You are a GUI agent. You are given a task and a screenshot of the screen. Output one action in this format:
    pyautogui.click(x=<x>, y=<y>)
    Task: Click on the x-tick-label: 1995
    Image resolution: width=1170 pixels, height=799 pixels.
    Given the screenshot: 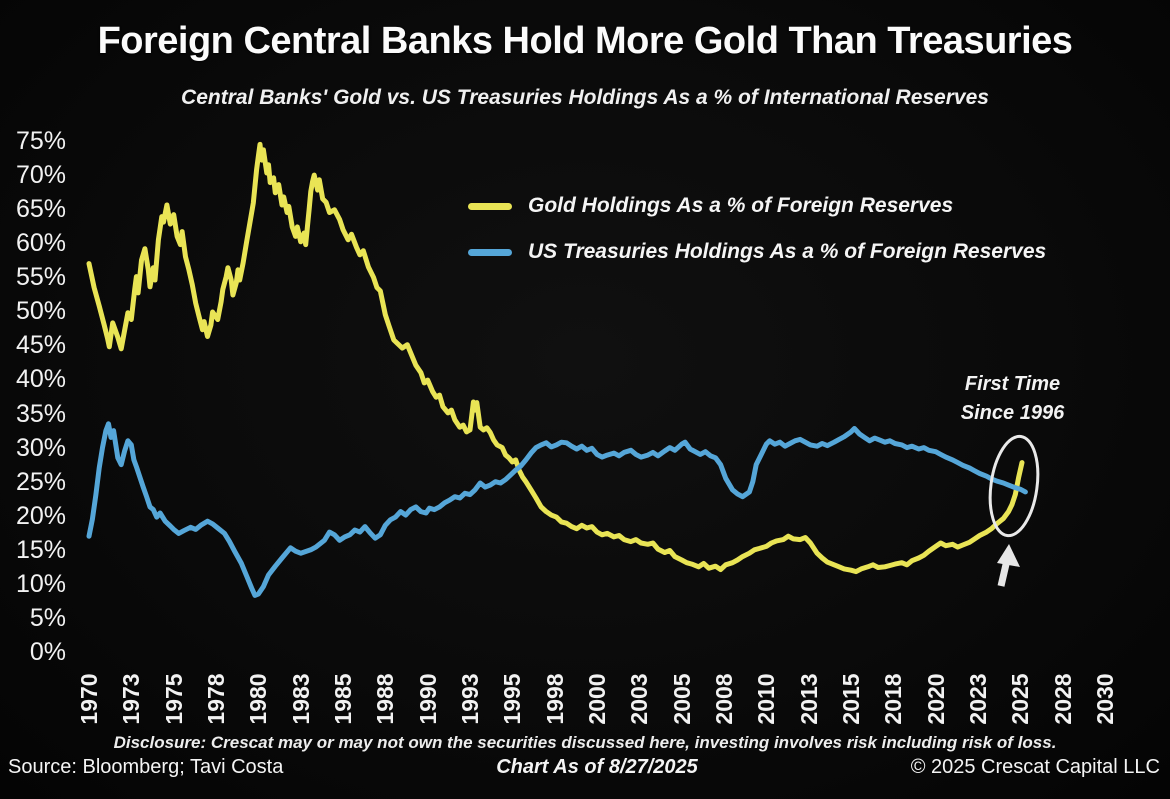 What is the action you would take?
    pyautogui.click(x=512, y=699)
    